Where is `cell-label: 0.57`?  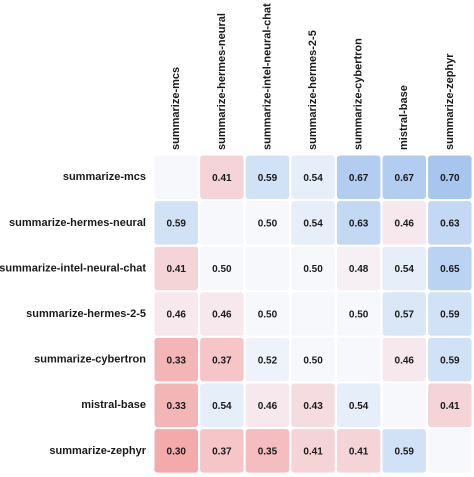 cell-label: 0.57 is located at coordinates (405, 315).